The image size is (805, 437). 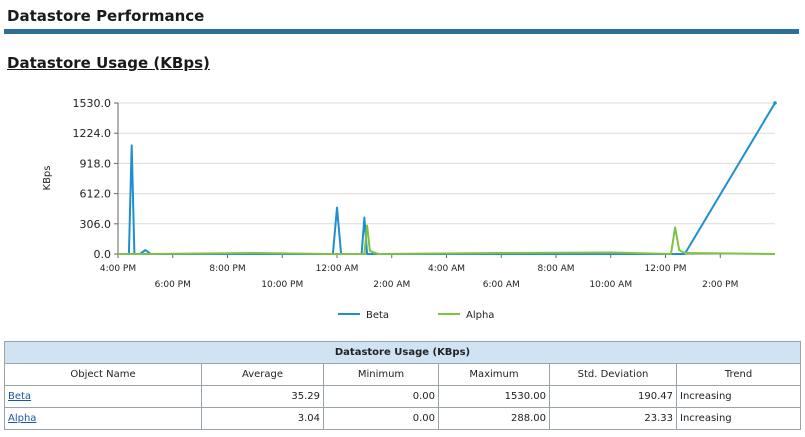 I want to click on object-name-cell: Beta, so click(x=103, y=396).